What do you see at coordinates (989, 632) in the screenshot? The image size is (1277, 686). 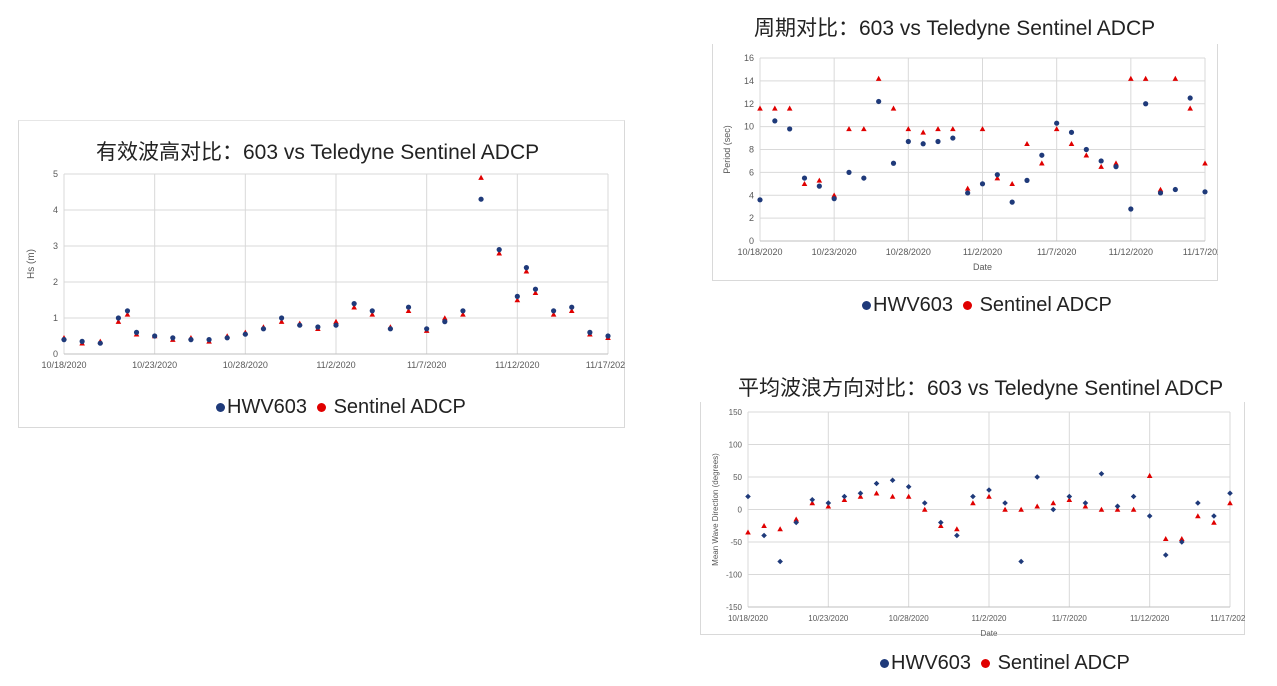 I see `x-axis-title: Date` at bounding box center [989, 632].